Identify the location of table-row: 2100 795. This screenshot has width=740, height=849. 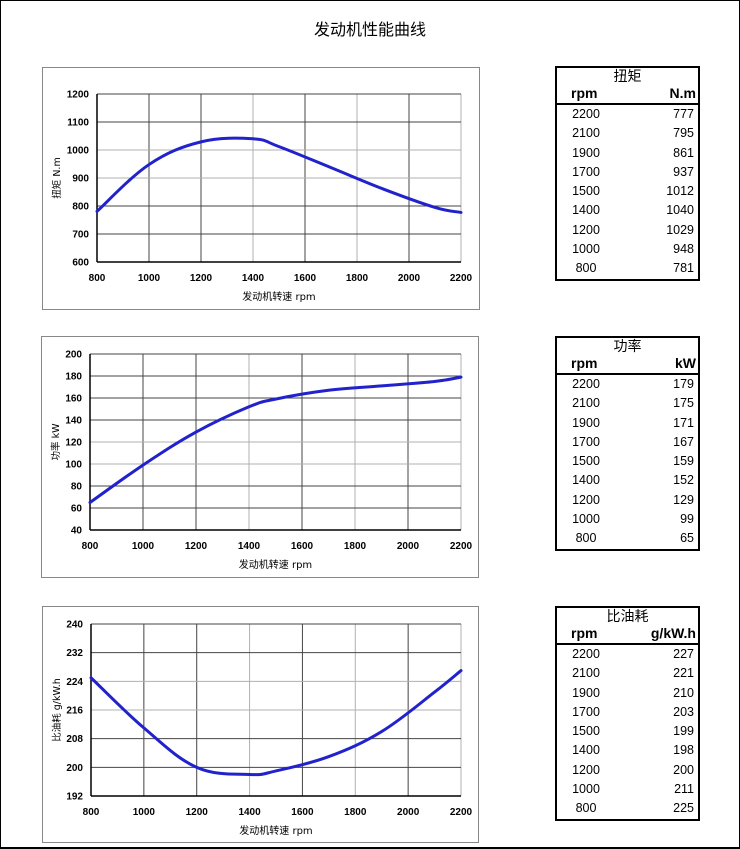
(627, 133).